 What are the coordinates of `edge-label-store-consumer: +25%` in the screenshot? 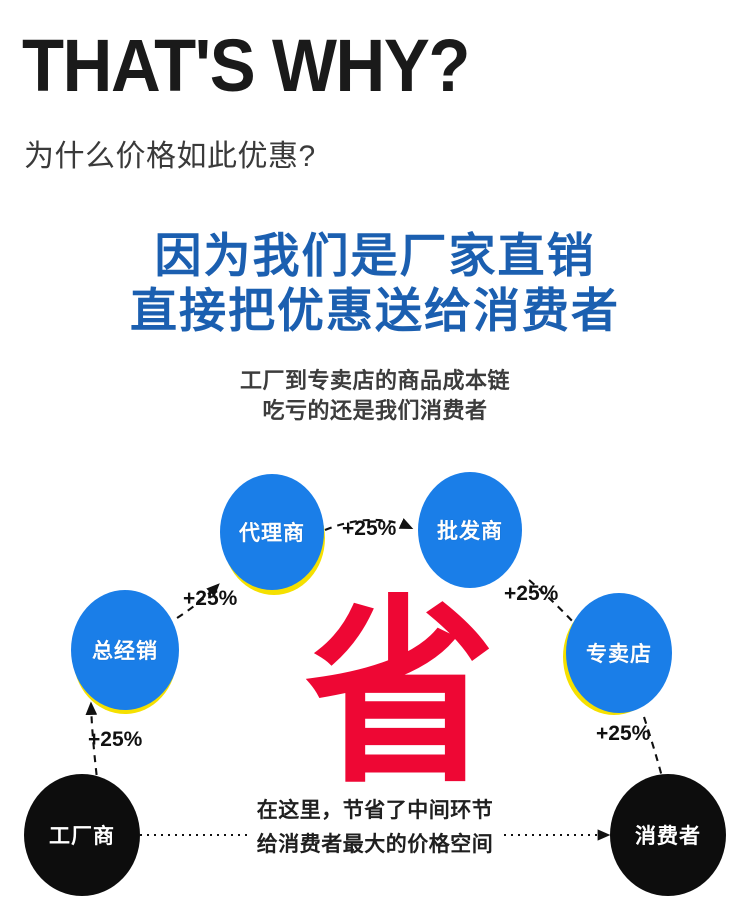 It's located at (623, 733).